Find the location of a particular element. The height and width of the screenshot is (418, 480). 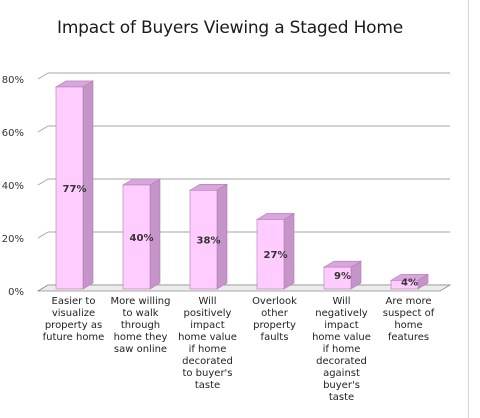

chart-title: Impact of Buyers Viewing a Staged Home is located at coordinates (230, 28).